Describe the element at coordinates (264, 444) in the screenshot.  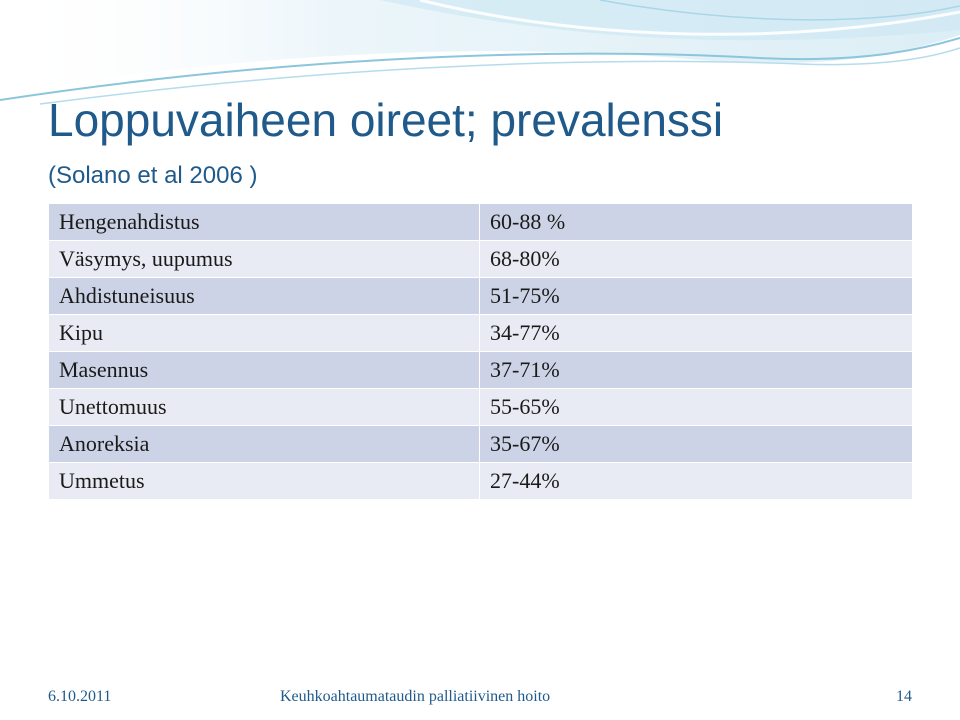
I see `symptom-cell: Anoreksia` at that location.